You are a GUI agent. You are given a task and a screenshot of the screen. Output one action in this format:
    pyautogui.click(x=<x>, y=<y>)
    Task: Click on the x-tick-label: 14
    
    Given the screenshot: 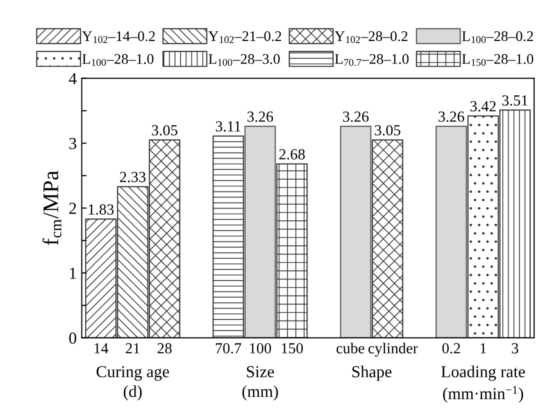 What is the action you would take?
    pyautogui.click(x=101, y=348)
    